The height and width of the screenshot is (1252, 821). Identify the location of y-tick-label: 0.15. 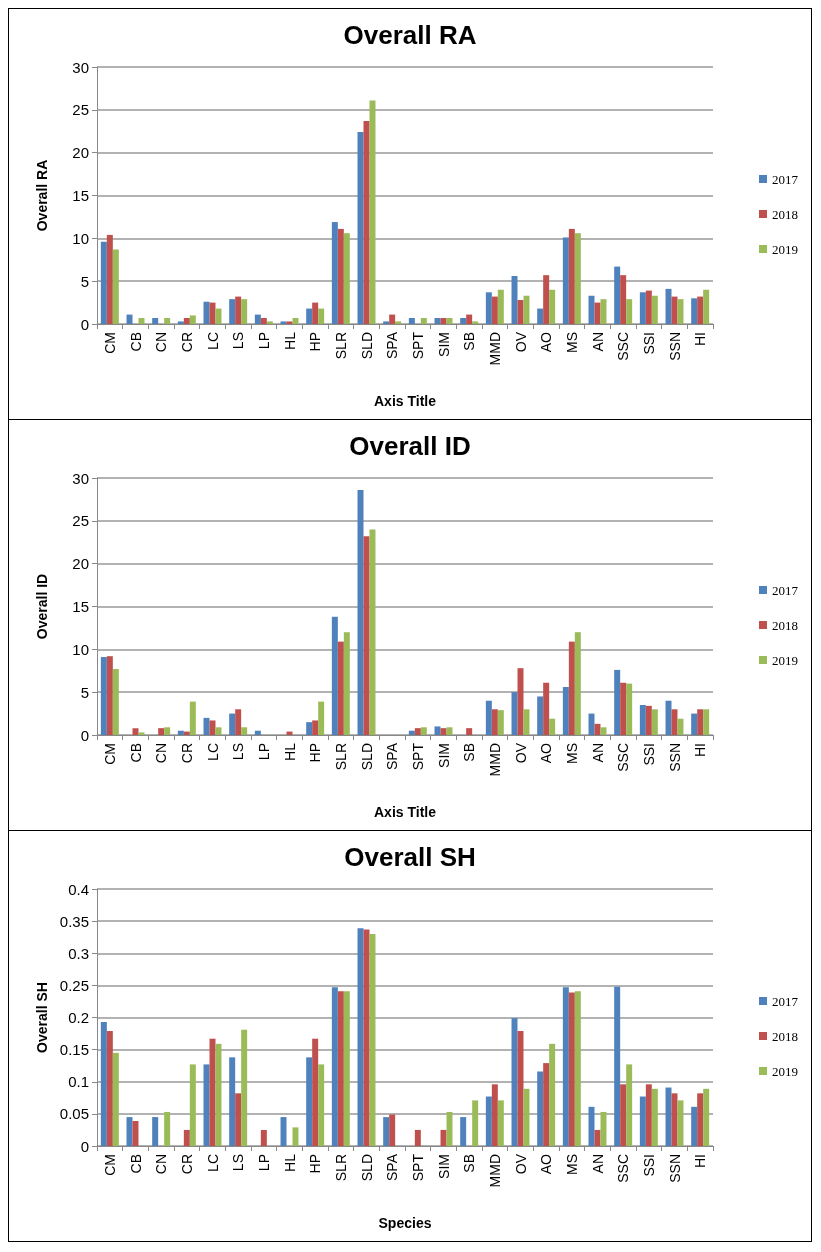
(74, 1050).